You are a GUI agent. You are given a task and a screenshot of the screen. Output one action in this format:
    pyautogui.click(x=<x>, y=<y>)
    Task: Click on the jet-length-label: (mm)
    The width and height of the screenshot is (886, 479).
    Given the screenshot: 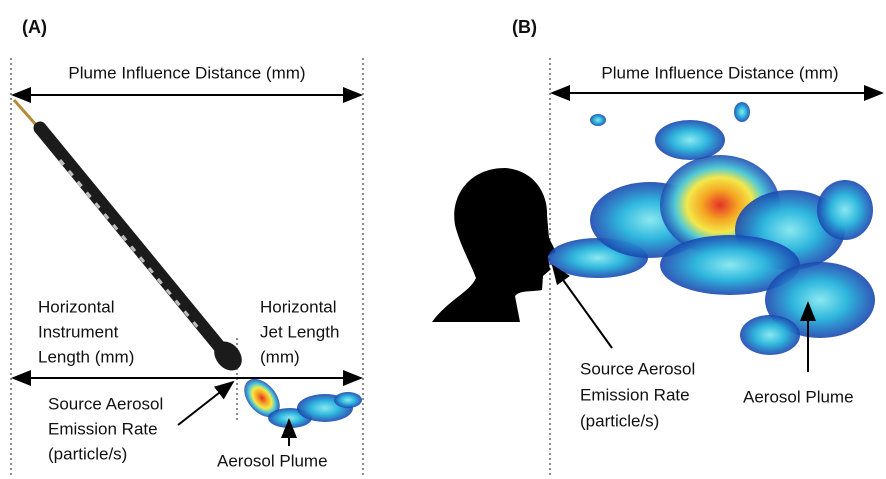 What is the action you would take?
    pyautogui.click(x=280, y=356)
    